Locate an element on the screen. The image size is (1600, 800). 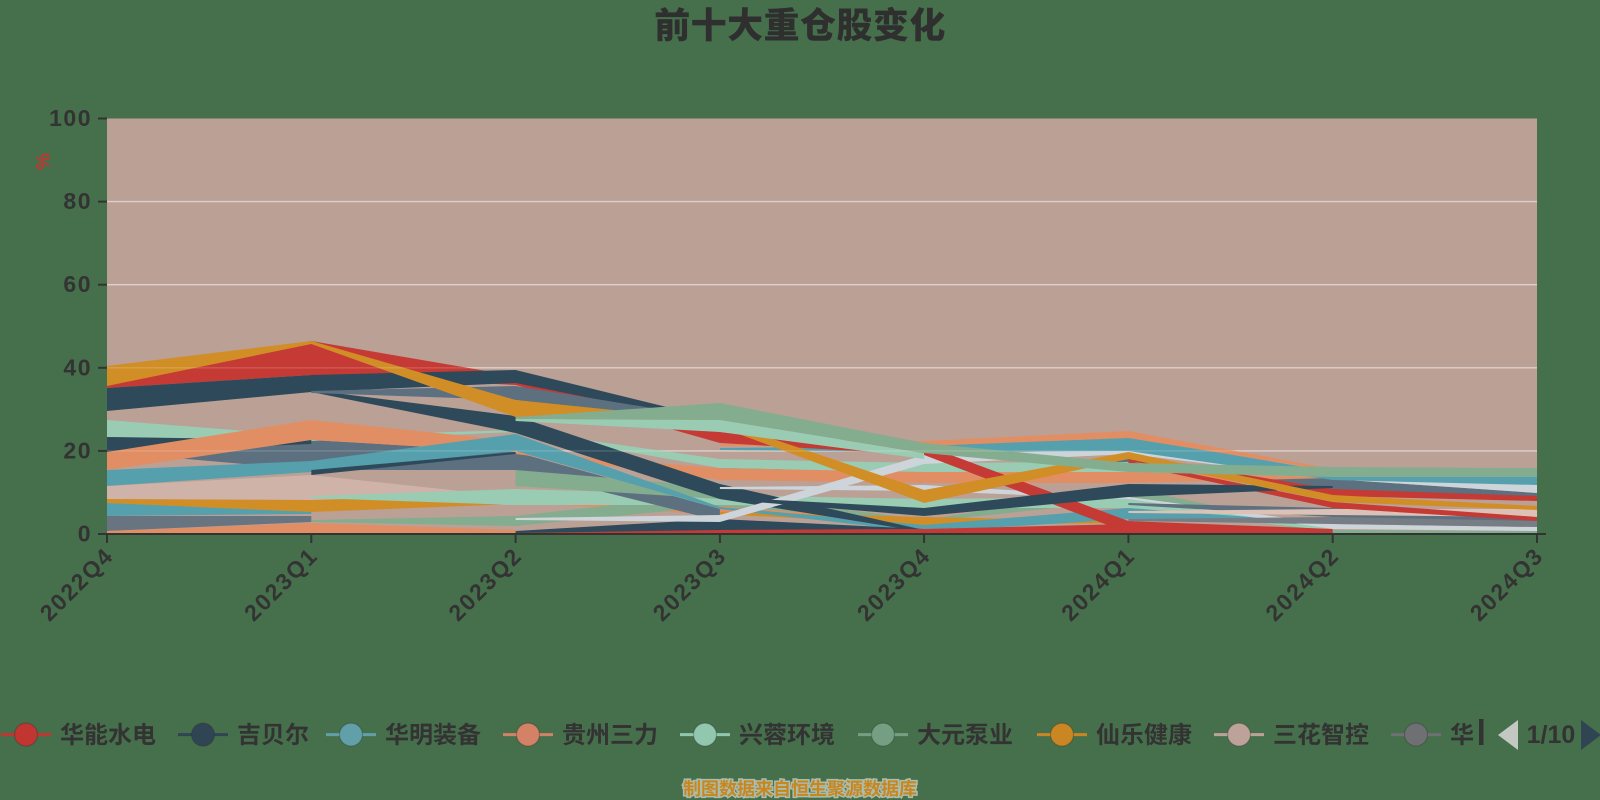
svg-text: 80 is located at coordinates (77, 201).